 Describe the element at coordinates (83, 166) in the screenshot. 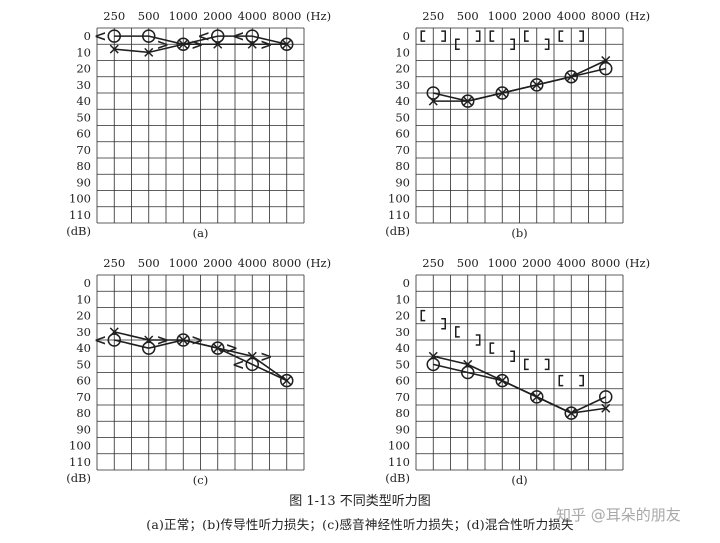

I see `y-tick-label: 80` at that location.